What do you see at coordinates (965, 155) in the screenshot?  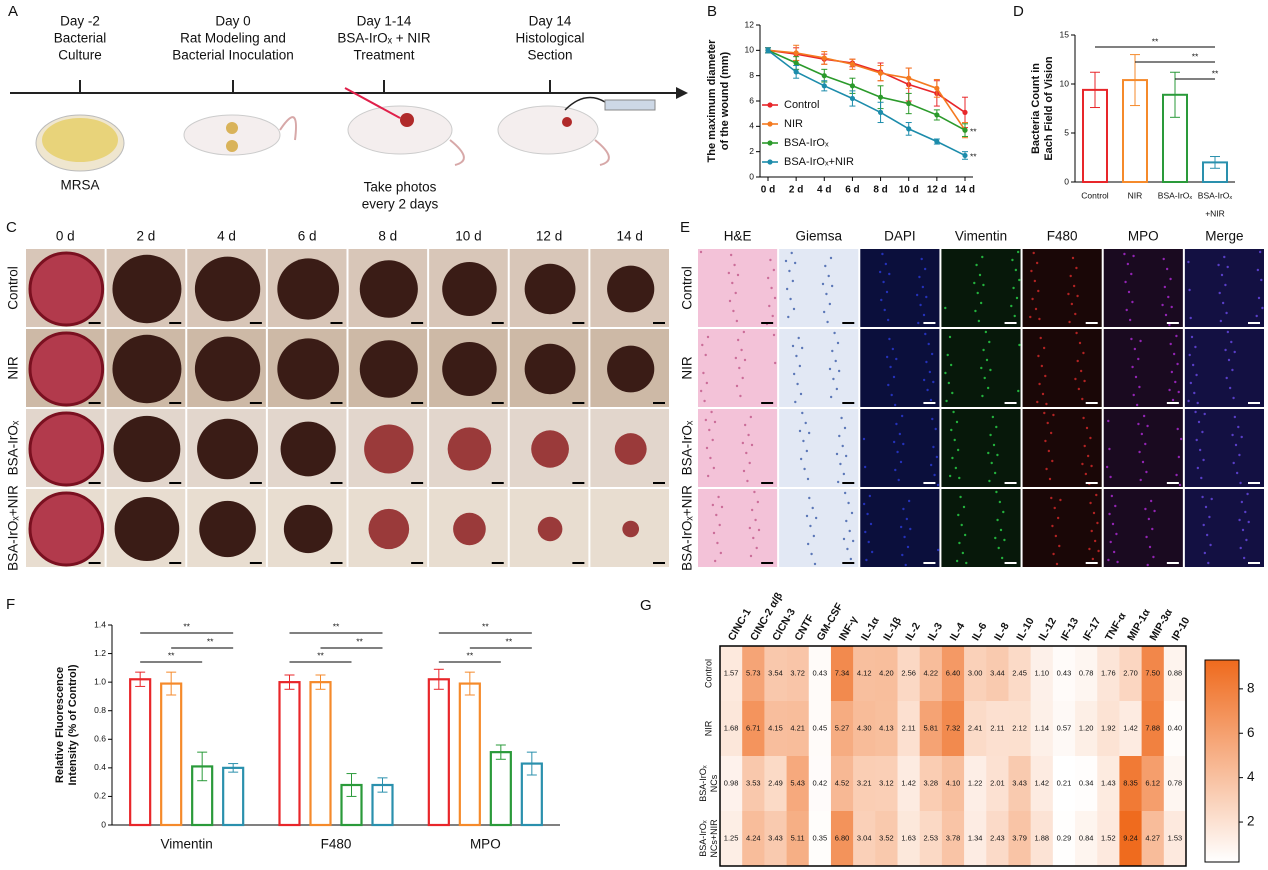 I see `point` at bounding box center [965, 155].